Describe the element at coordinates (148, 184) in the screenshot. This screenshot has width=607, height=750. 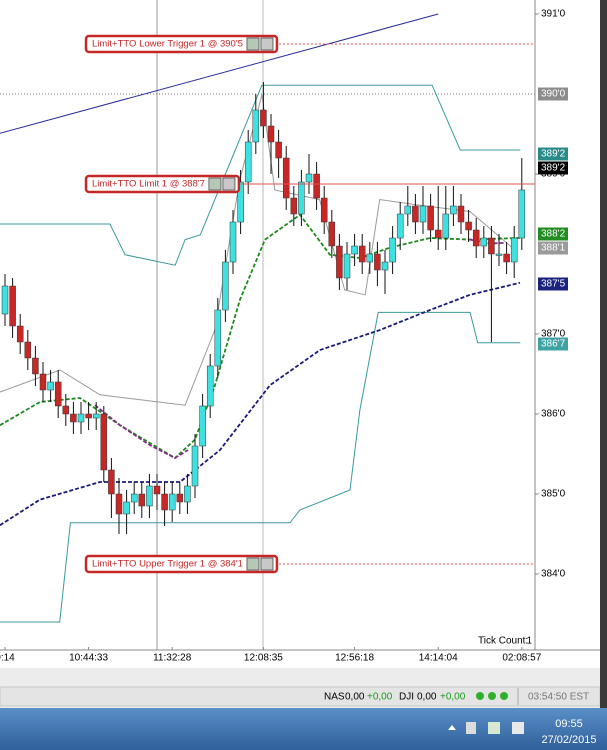
I see `order-label: Limit+TTO Limit 1 @ 388'7` at that location.